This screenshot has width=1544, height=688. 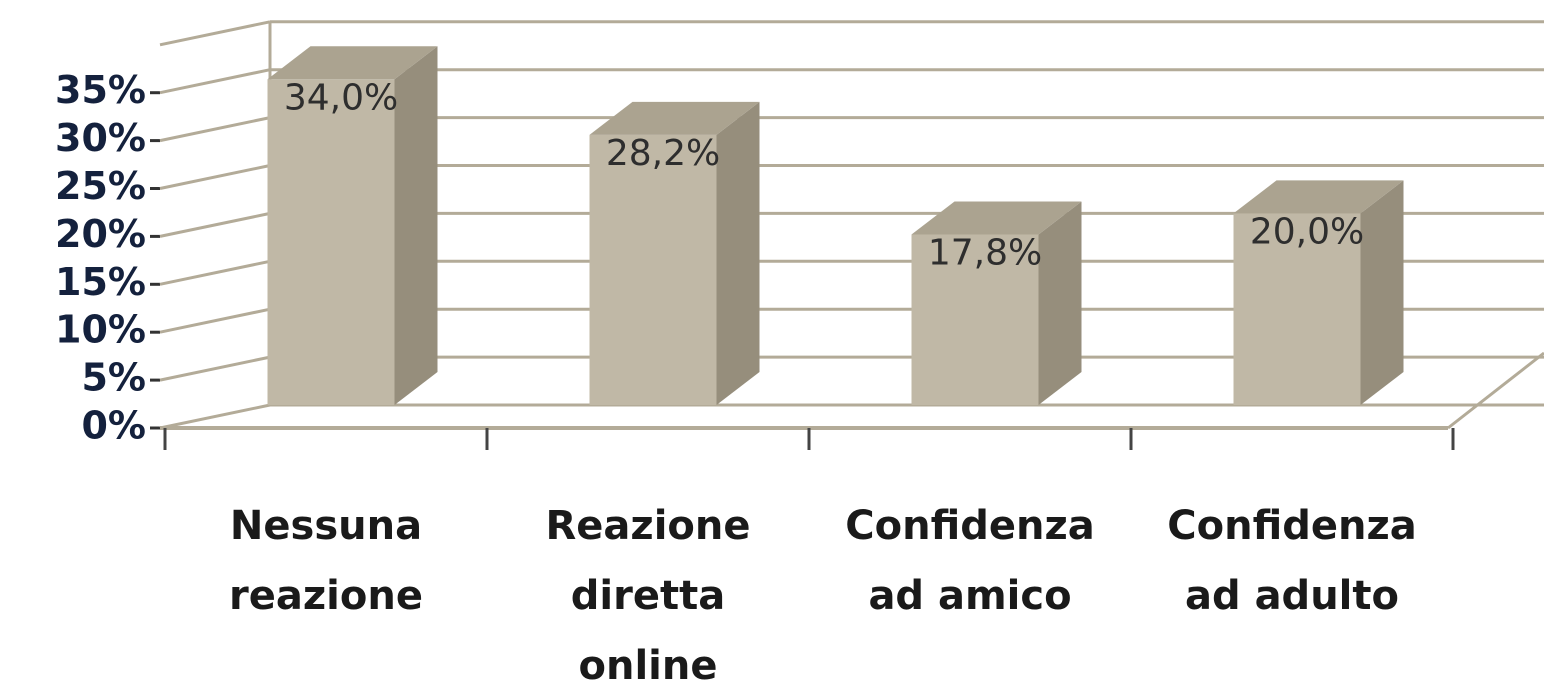 I want to click on y-tick-label: 0%, so click(x=113, y=426).